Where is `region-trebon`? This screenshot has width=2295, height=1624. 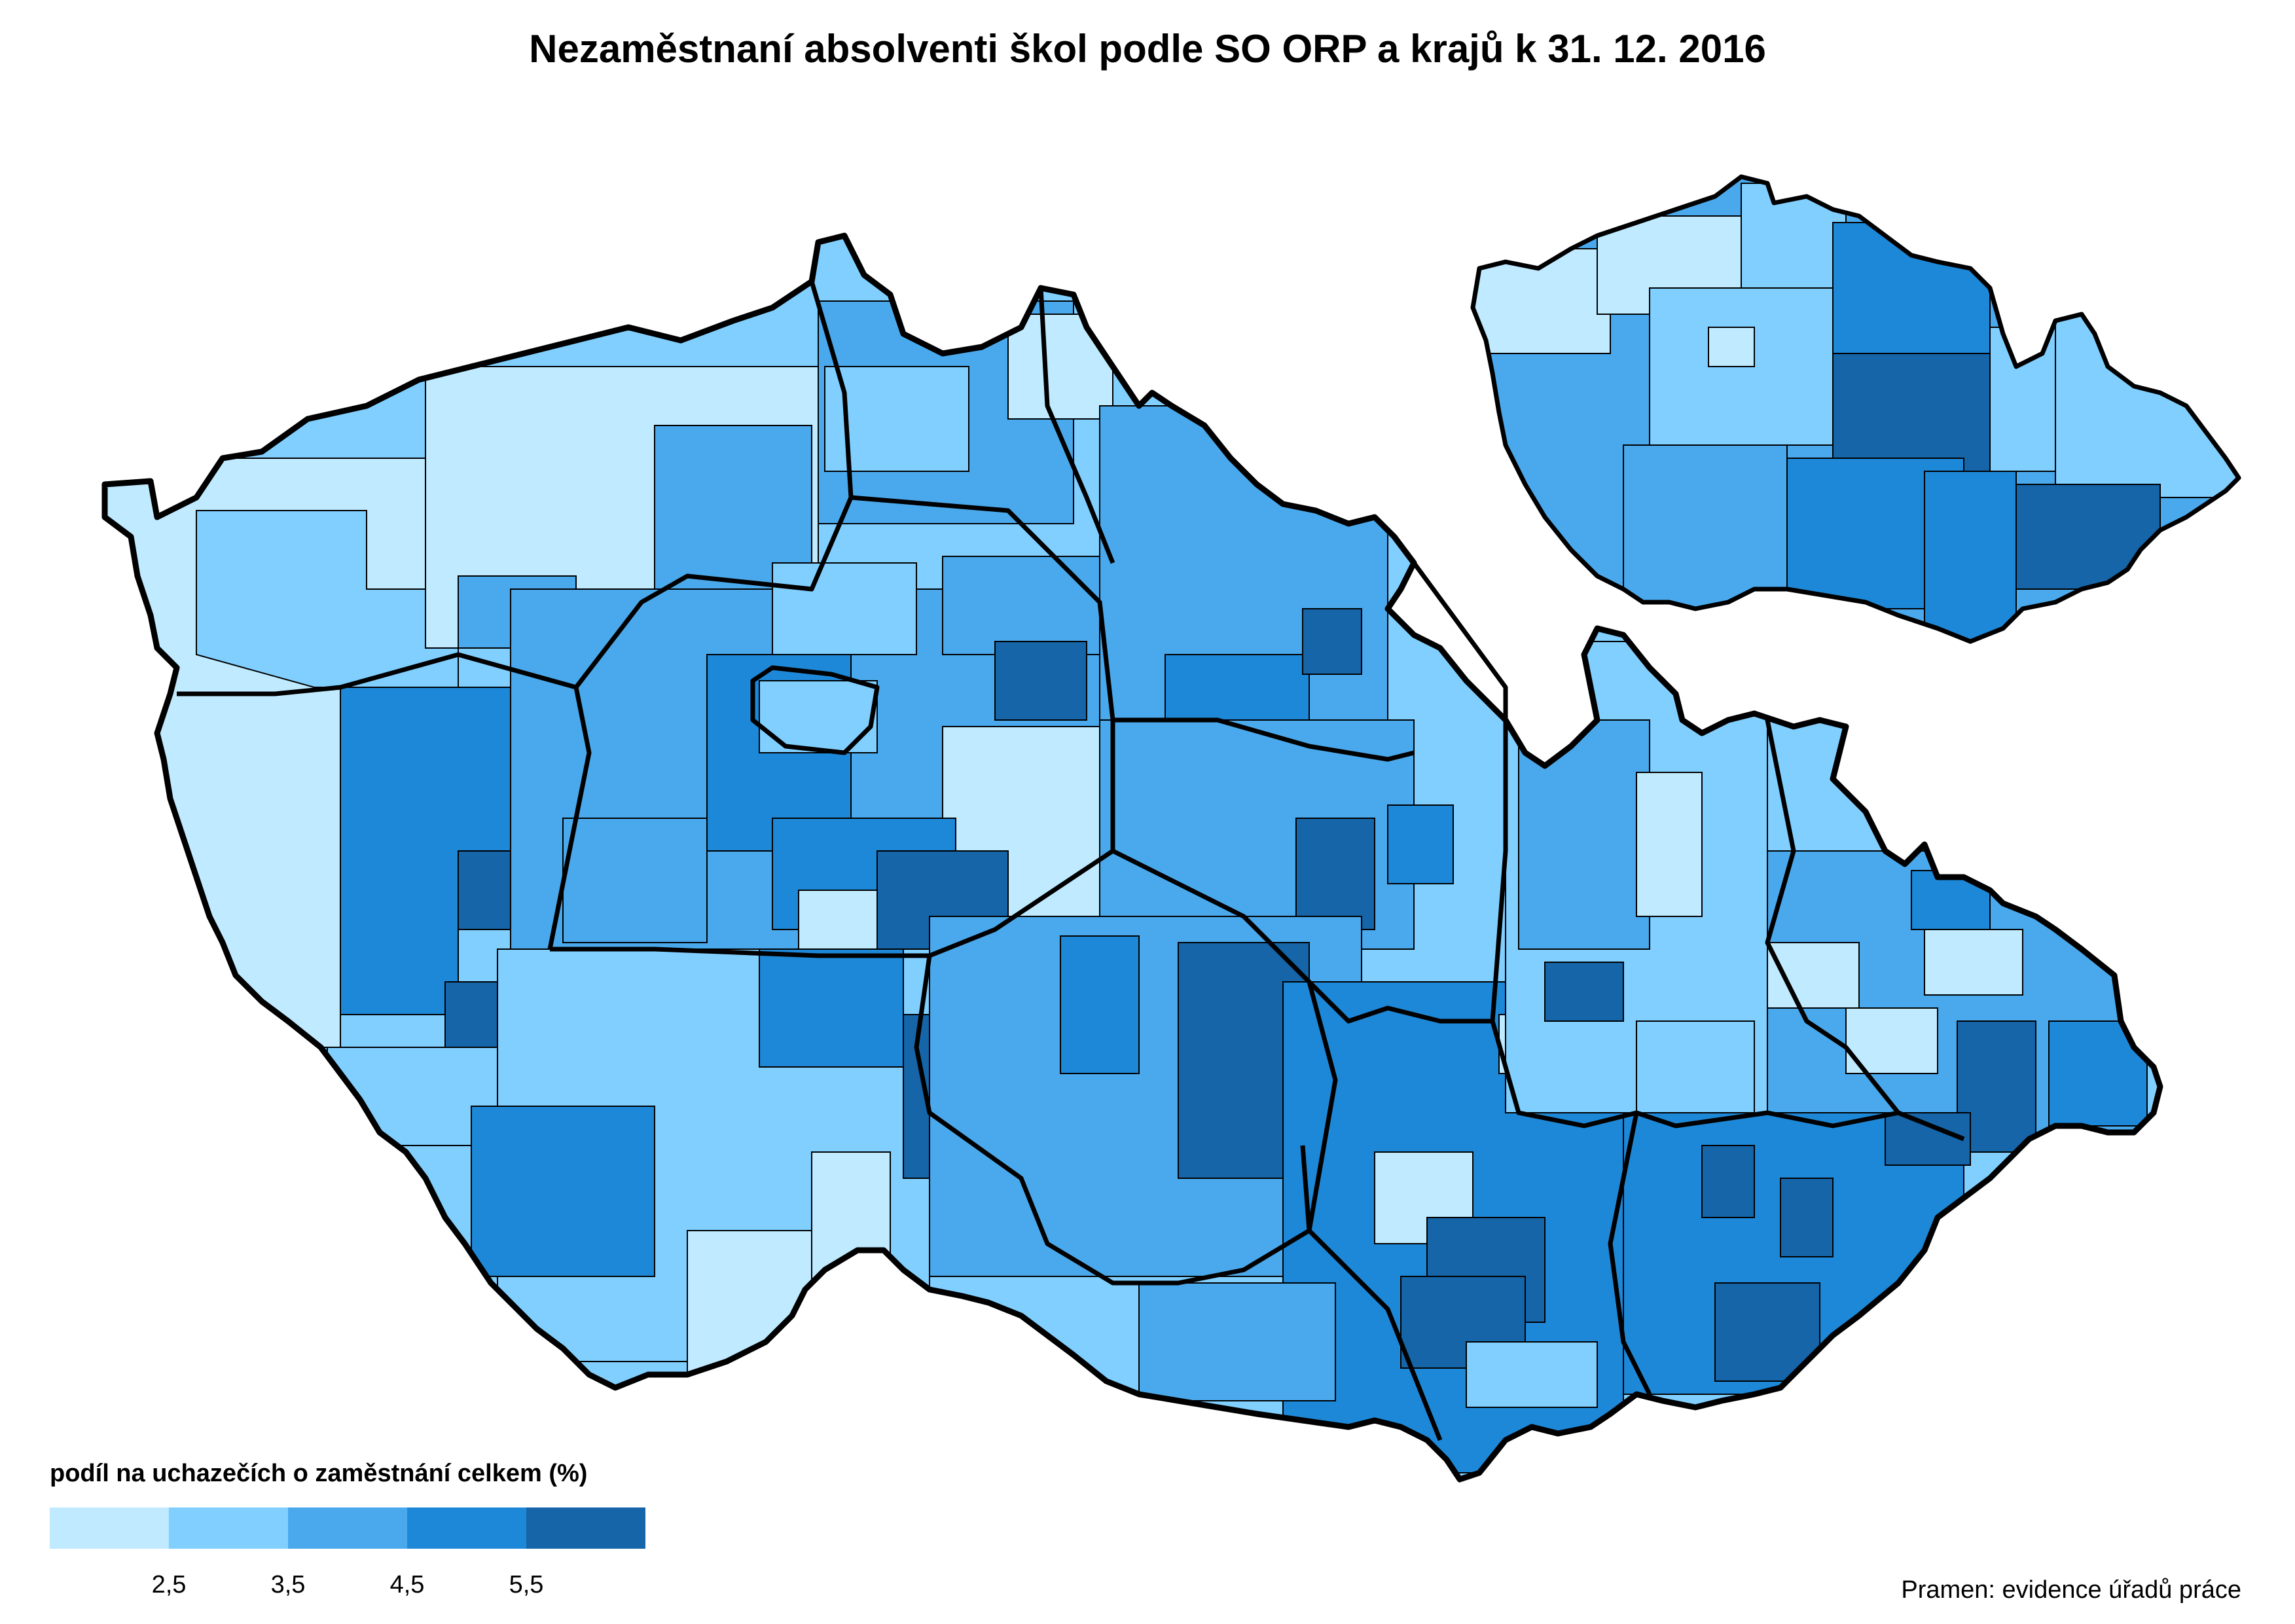 region-trebon is located at coordinates (851, 1217).